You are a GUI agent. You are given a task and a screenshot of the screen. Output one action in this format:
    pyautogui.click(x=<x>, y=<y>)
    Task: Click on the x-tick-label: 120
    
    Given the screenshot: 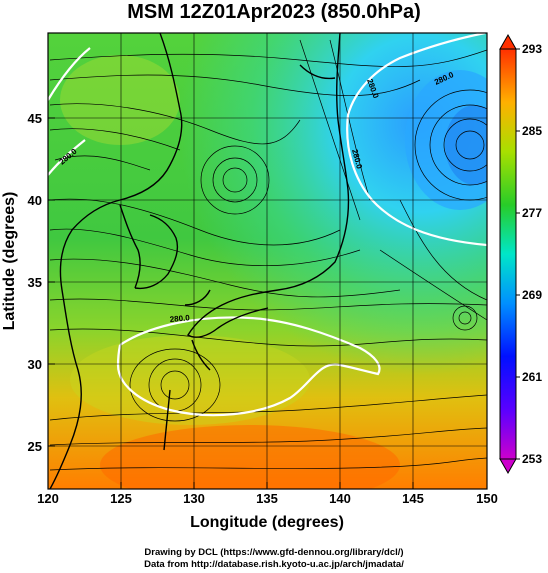 What is the action you would take?
    pyautogui.click(x=48, y=498)
    